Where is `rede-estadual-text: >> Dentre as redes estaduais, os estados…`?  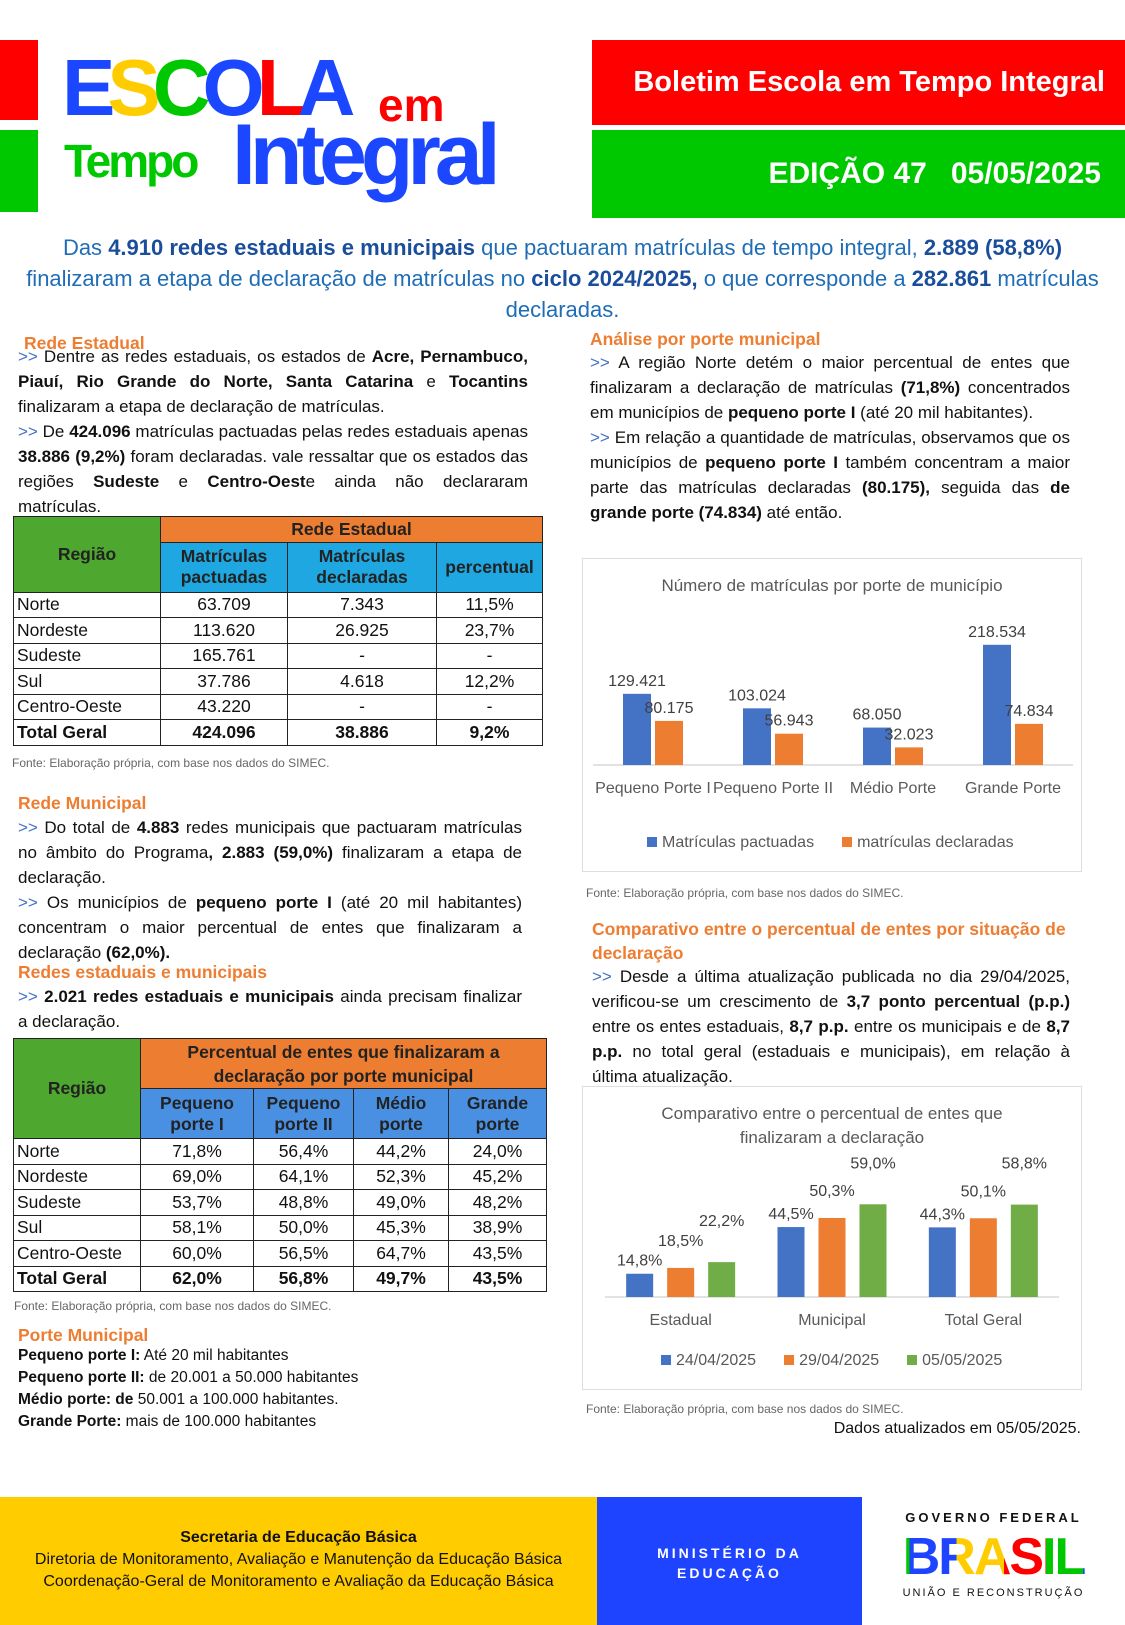
rede-estadual-text: >> Dentre as redes estaduais, os estados… is located at coordinates (273, 431).